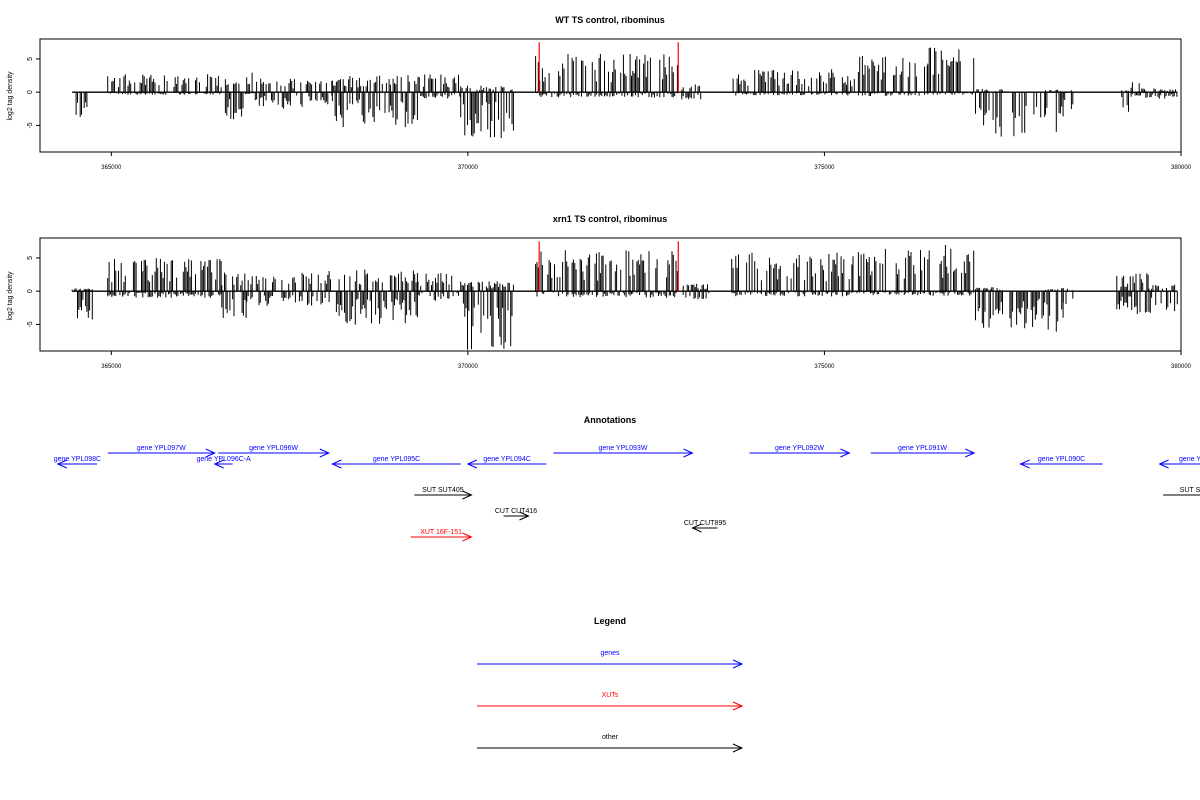 The width and height of the screenshot is (1200, 800). I want to click on xrn1-ylabel: log2 tag density, so click(10, 296).